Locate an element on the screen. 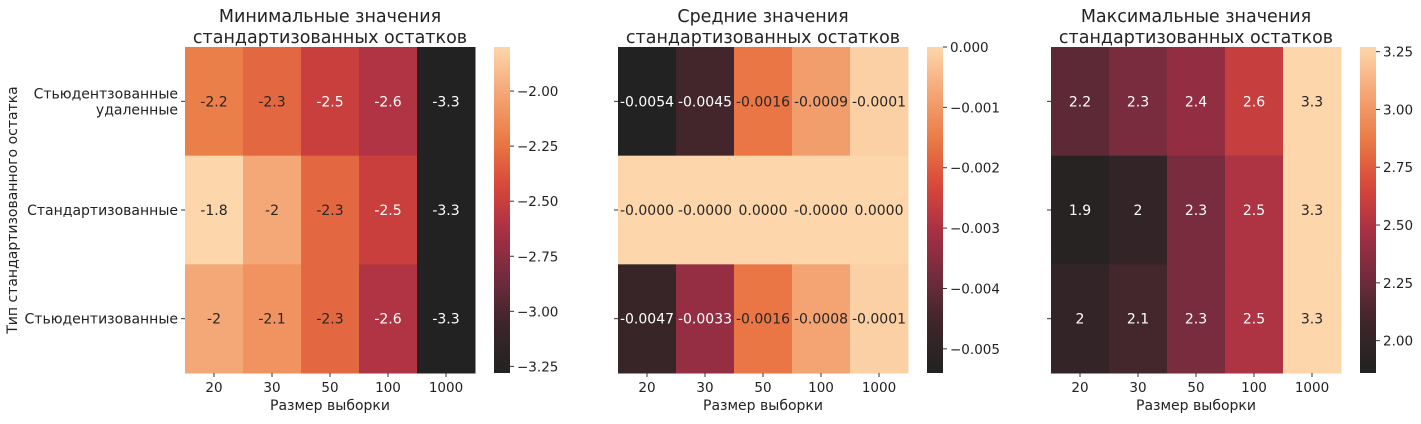  cell-annotation: 2.1 is located at coordinates (1138, 320).